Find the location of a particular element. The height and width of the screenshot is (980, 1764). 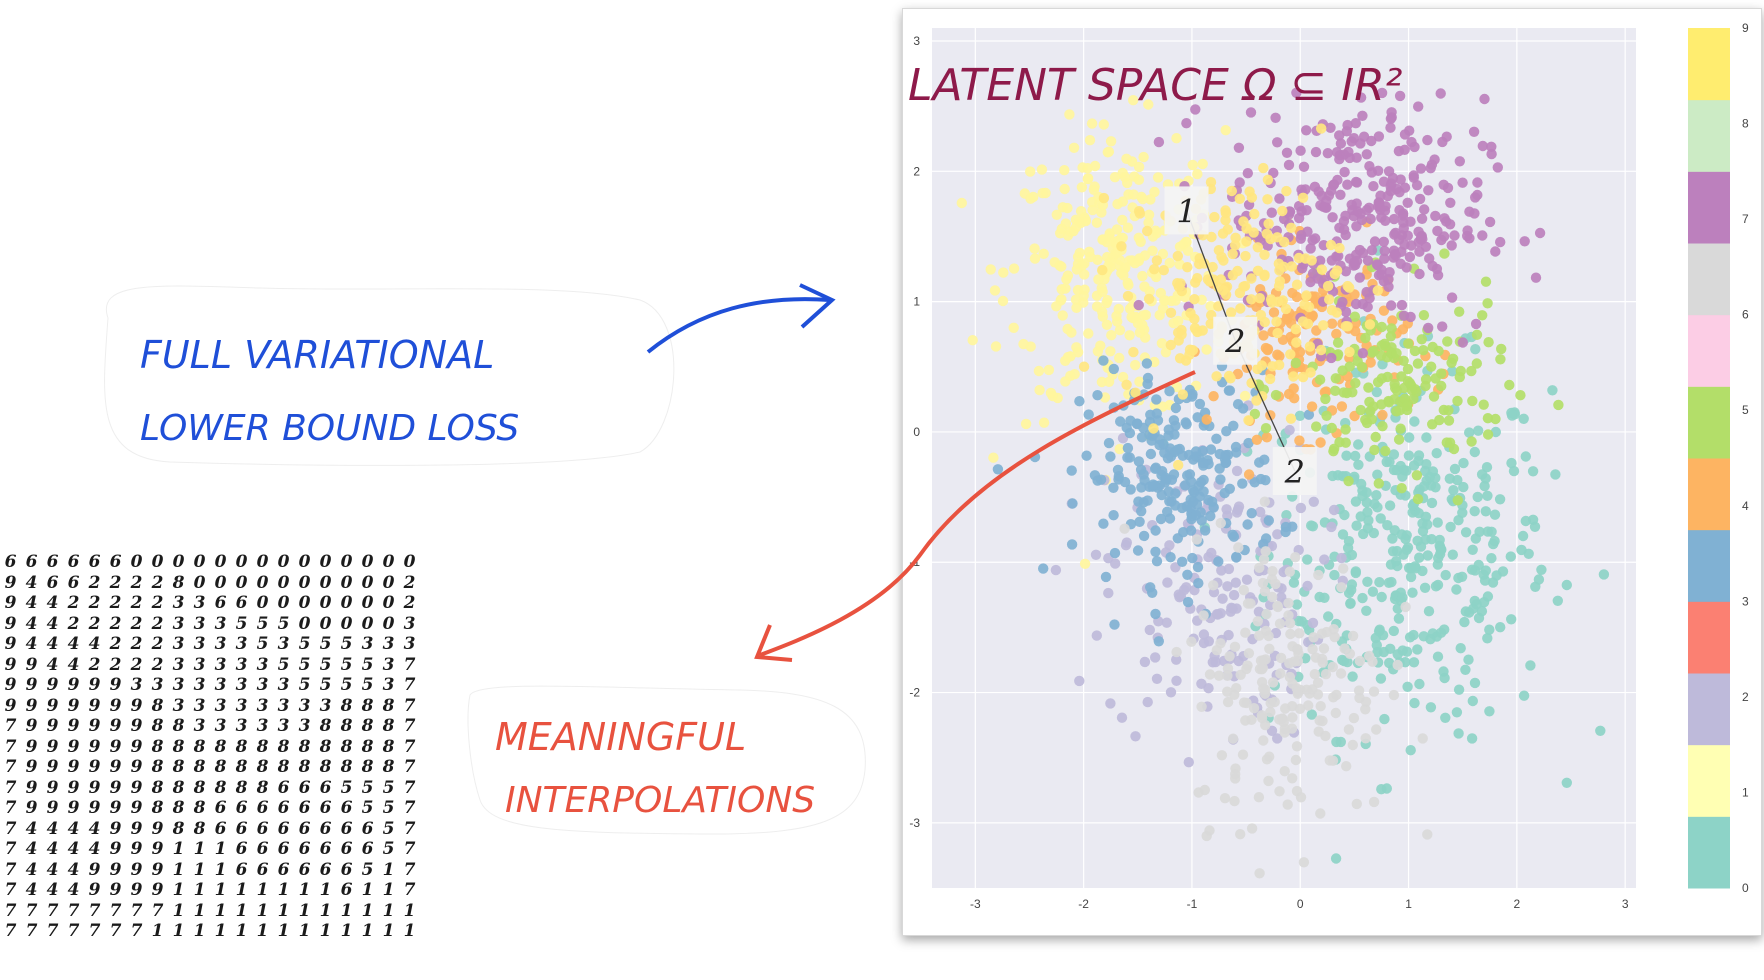

digit-cell: 7 is located at coordinates (94, 931).